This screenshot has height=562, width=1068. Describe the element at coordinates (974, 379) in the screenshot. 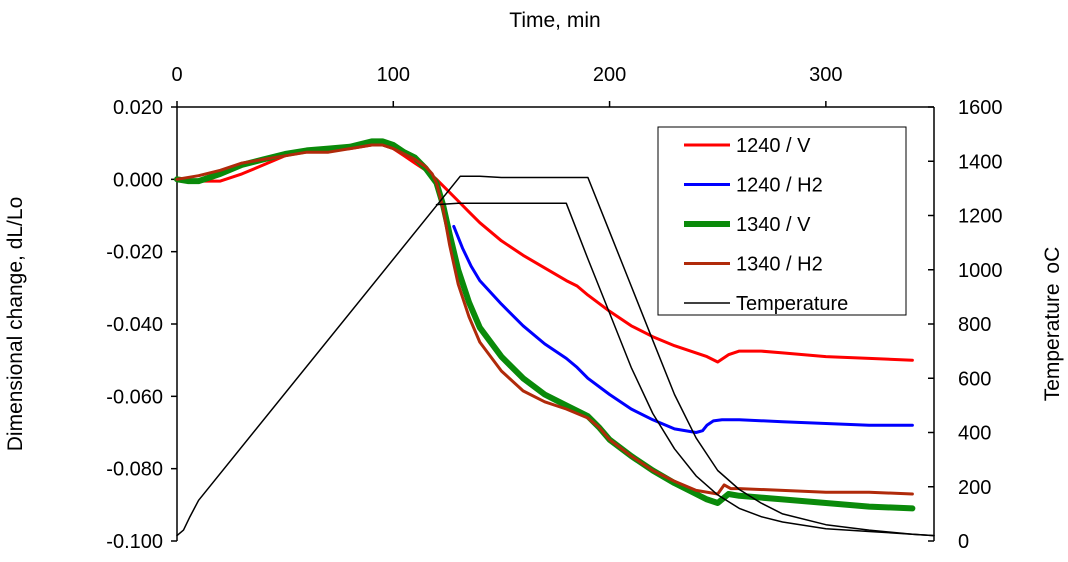

I see `y-right-tick-label: 600` at that location.